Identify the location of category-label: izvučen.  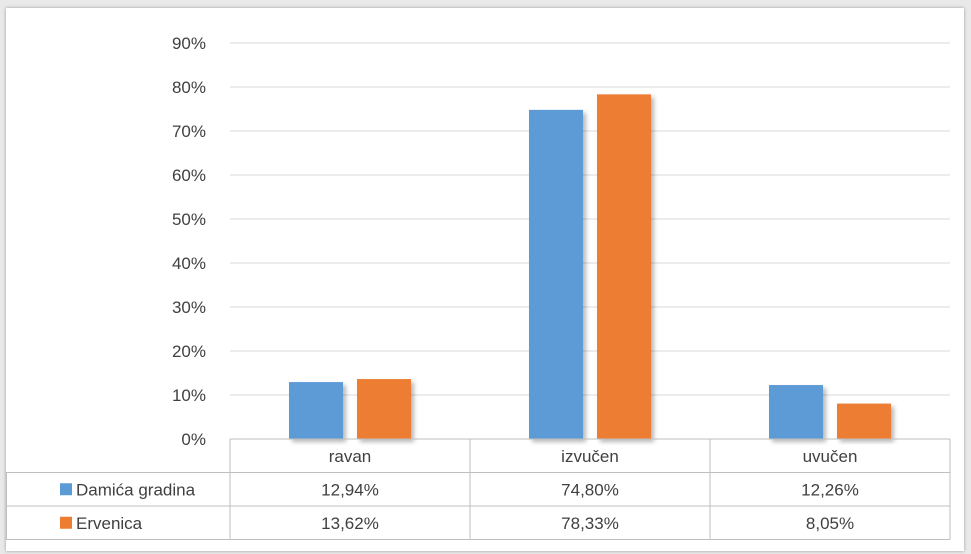
(590, 456).